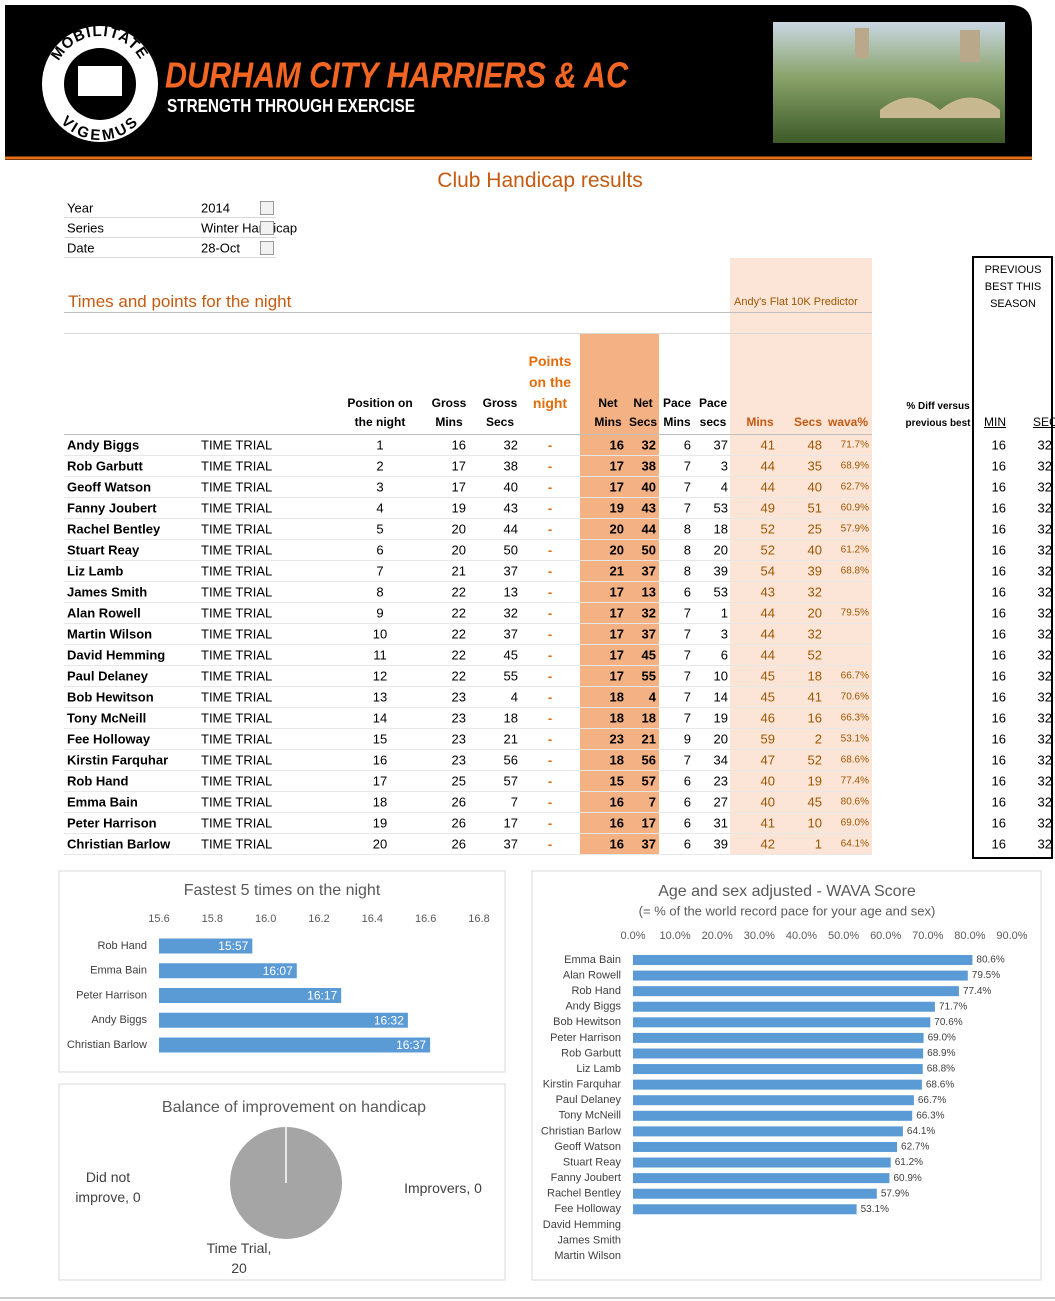 The image size is (1055, 1301). Describe the element at coordinates (632, 936) in the screenshot. I see `x-tick-label: 0.0%` at that location.